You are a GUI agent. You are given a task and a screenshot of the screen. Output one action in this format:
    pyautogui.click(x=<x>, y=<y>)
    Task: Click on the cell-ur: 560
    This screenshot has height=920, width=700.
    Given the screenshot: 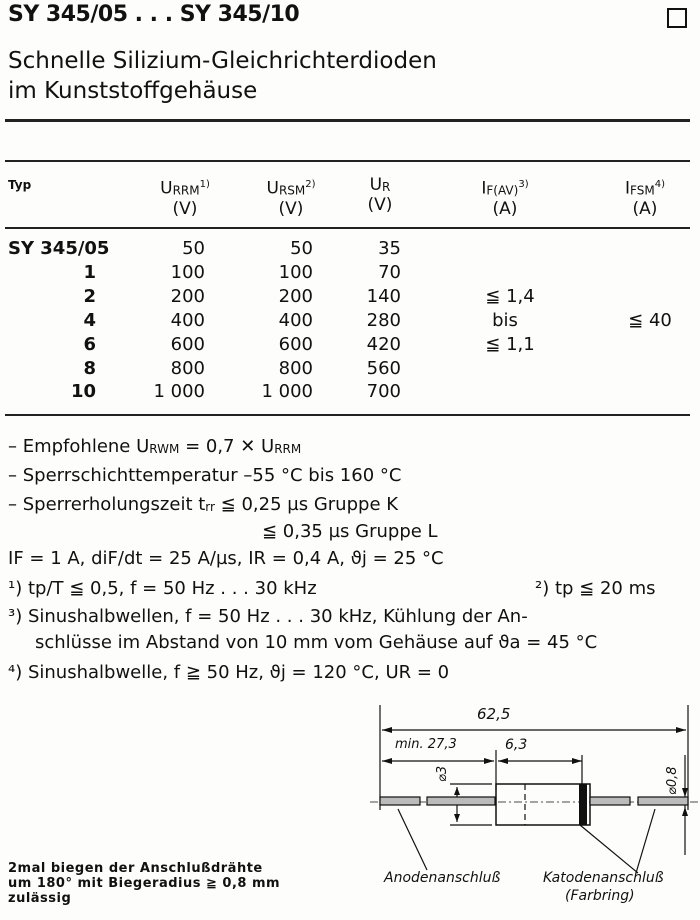 What is the action you would take?
    pyautogui.click(x=383, y=368)
    